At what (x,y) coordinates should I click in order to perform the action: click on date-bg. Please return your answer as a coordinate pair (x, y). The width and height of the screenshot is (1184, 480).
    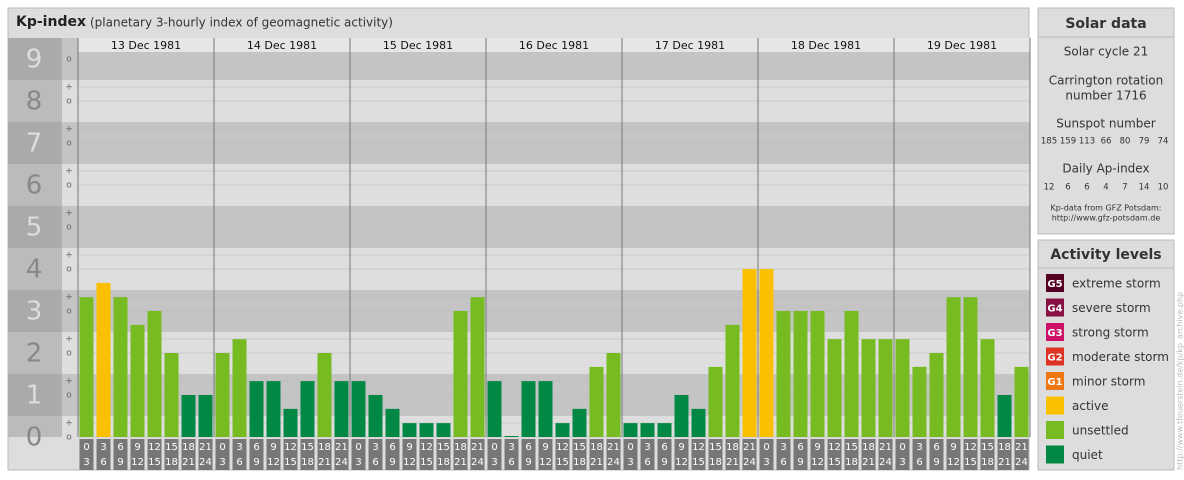
    Looking at the image, I should click on (690, 45).